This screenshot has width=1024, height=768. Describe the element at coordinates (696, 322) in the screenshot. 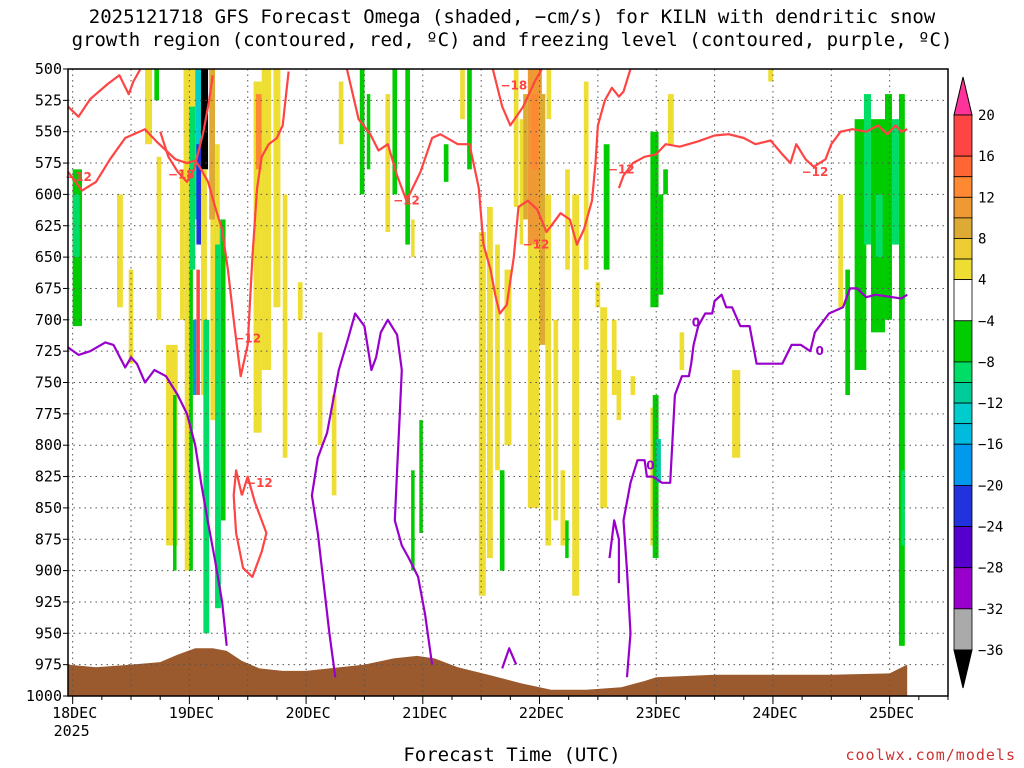

I see `contour-label: 0` at that location.